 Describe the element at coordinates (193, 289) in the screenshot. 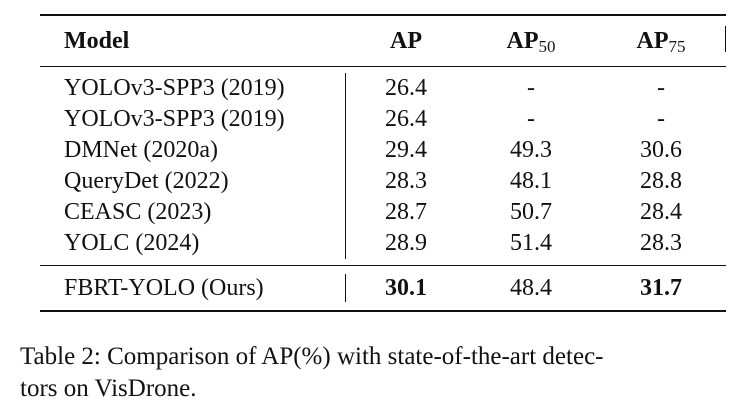

I see `model-cell-ours: FBRT-YOLO (Ours)` at that location.